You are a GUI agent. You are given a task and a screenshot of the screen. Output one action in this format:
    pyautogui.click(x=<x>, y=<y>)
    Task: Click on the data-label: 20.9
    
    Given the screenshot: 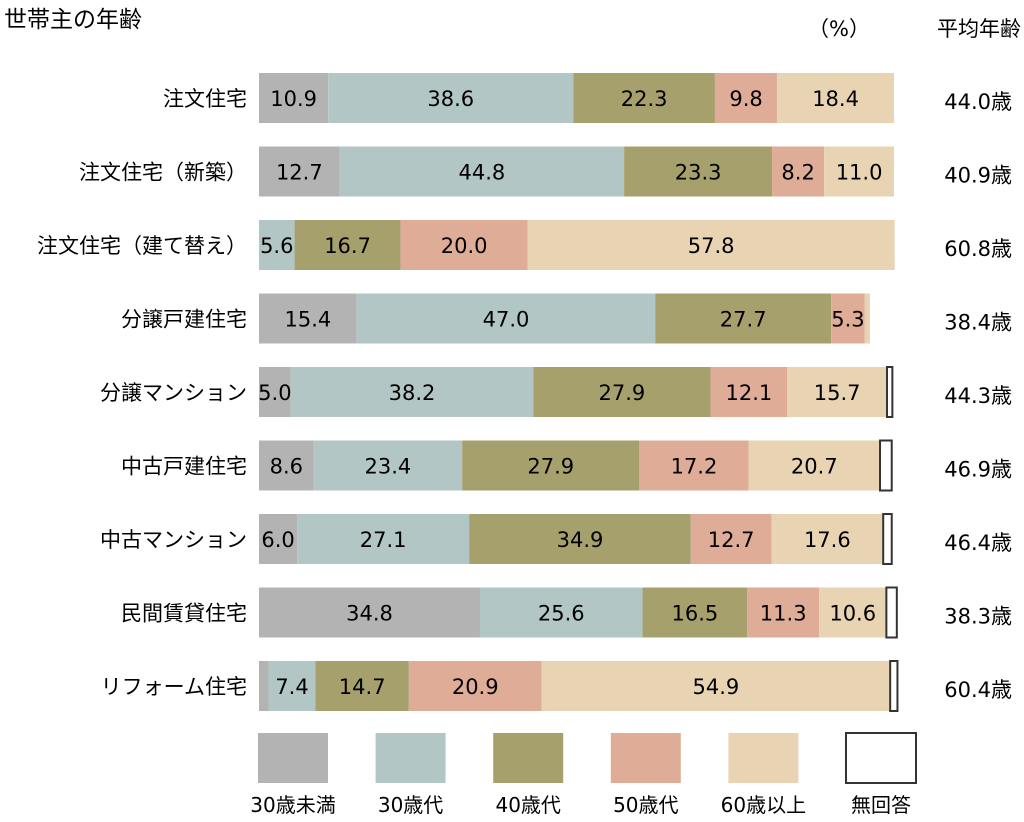 What is the action you would take?
    pyautogui.click(x=475, y=687)
    